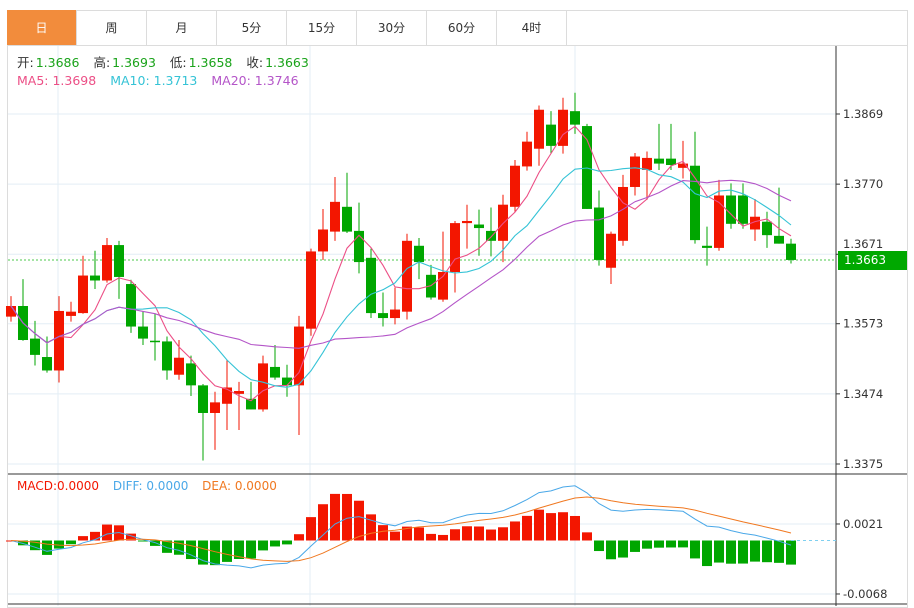 Image resolution: width=914 pixels, height=608 pixels. I want to click on current-price-tag: 1.3663, so click(872, 260).